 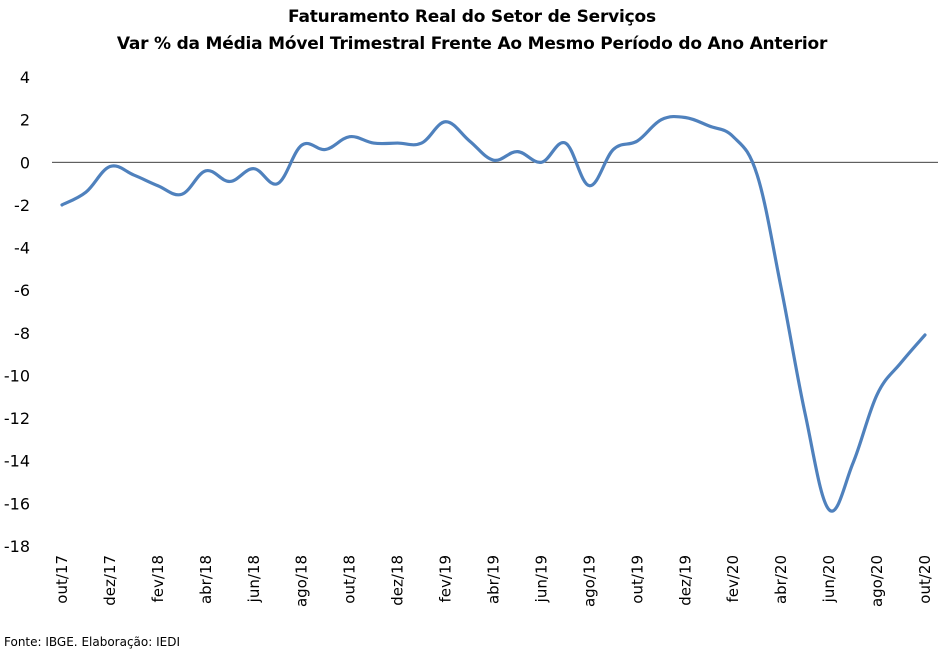 I want to click on y-tick-label: 2, so click(x=25, y=120).